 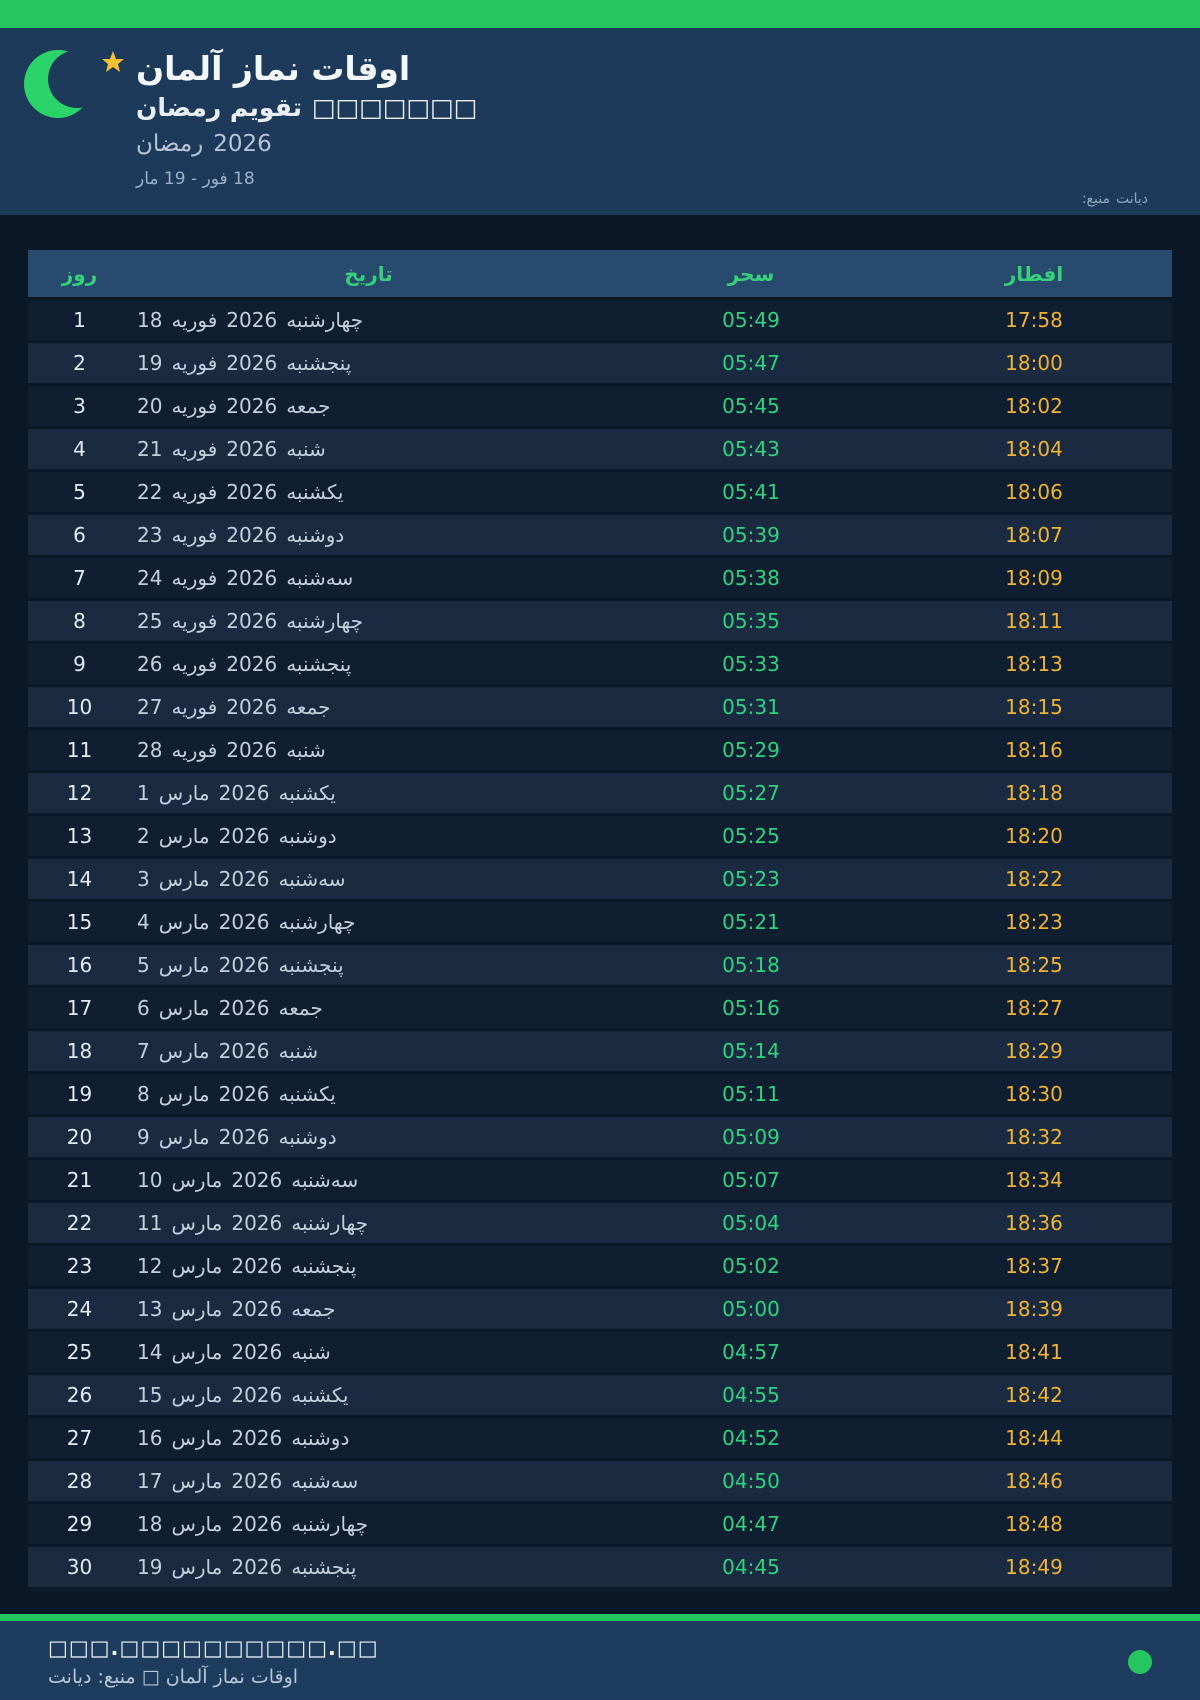 I want to click on day-number: 6, so click(x=79, y=535).